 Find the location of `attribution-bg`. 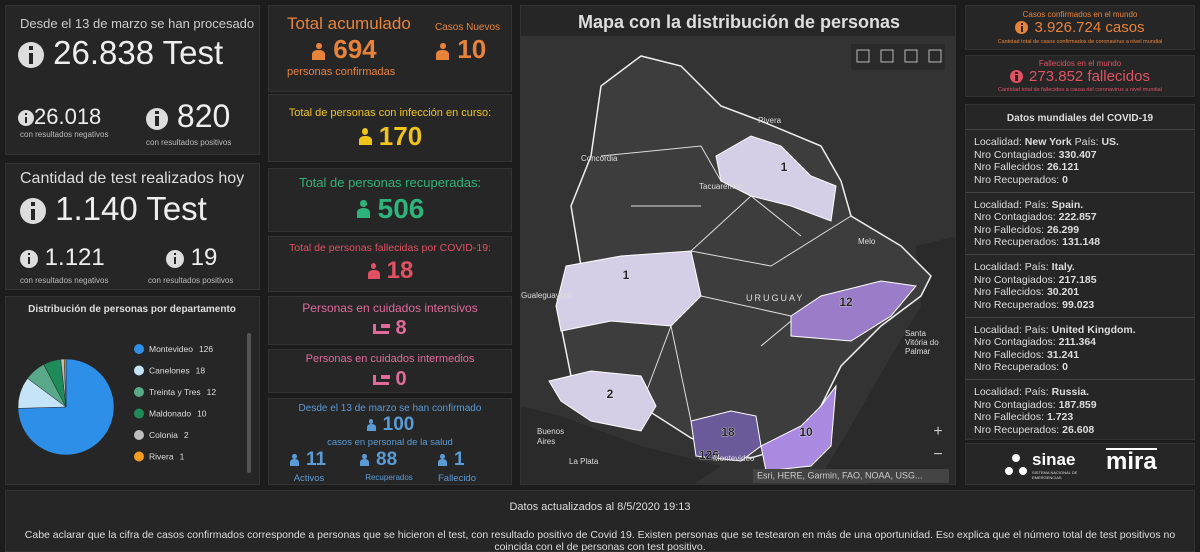

attribution-bg is located at coordinates (851, 476).